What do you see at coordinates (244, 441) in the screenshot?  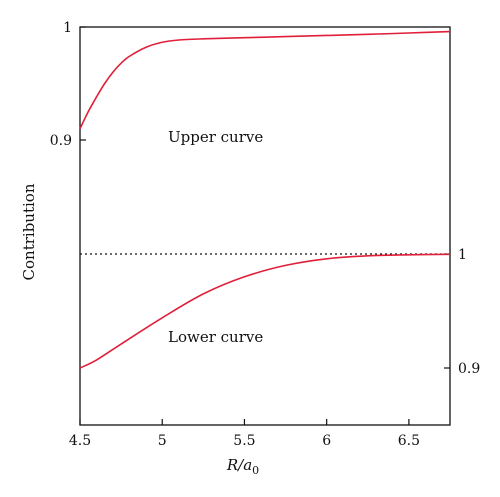 I see `x-tick-label-2: 5.5` at bounding box center [244, 441].